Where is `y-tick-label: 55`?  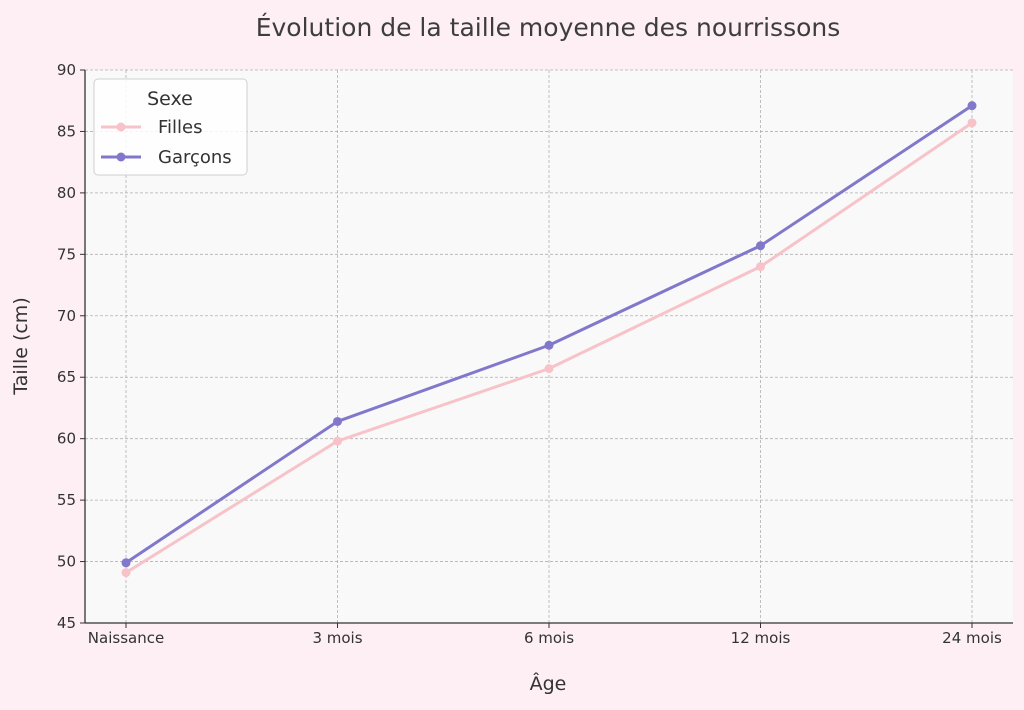
y-tick-label: 55 is located at coordinates (66, 500).